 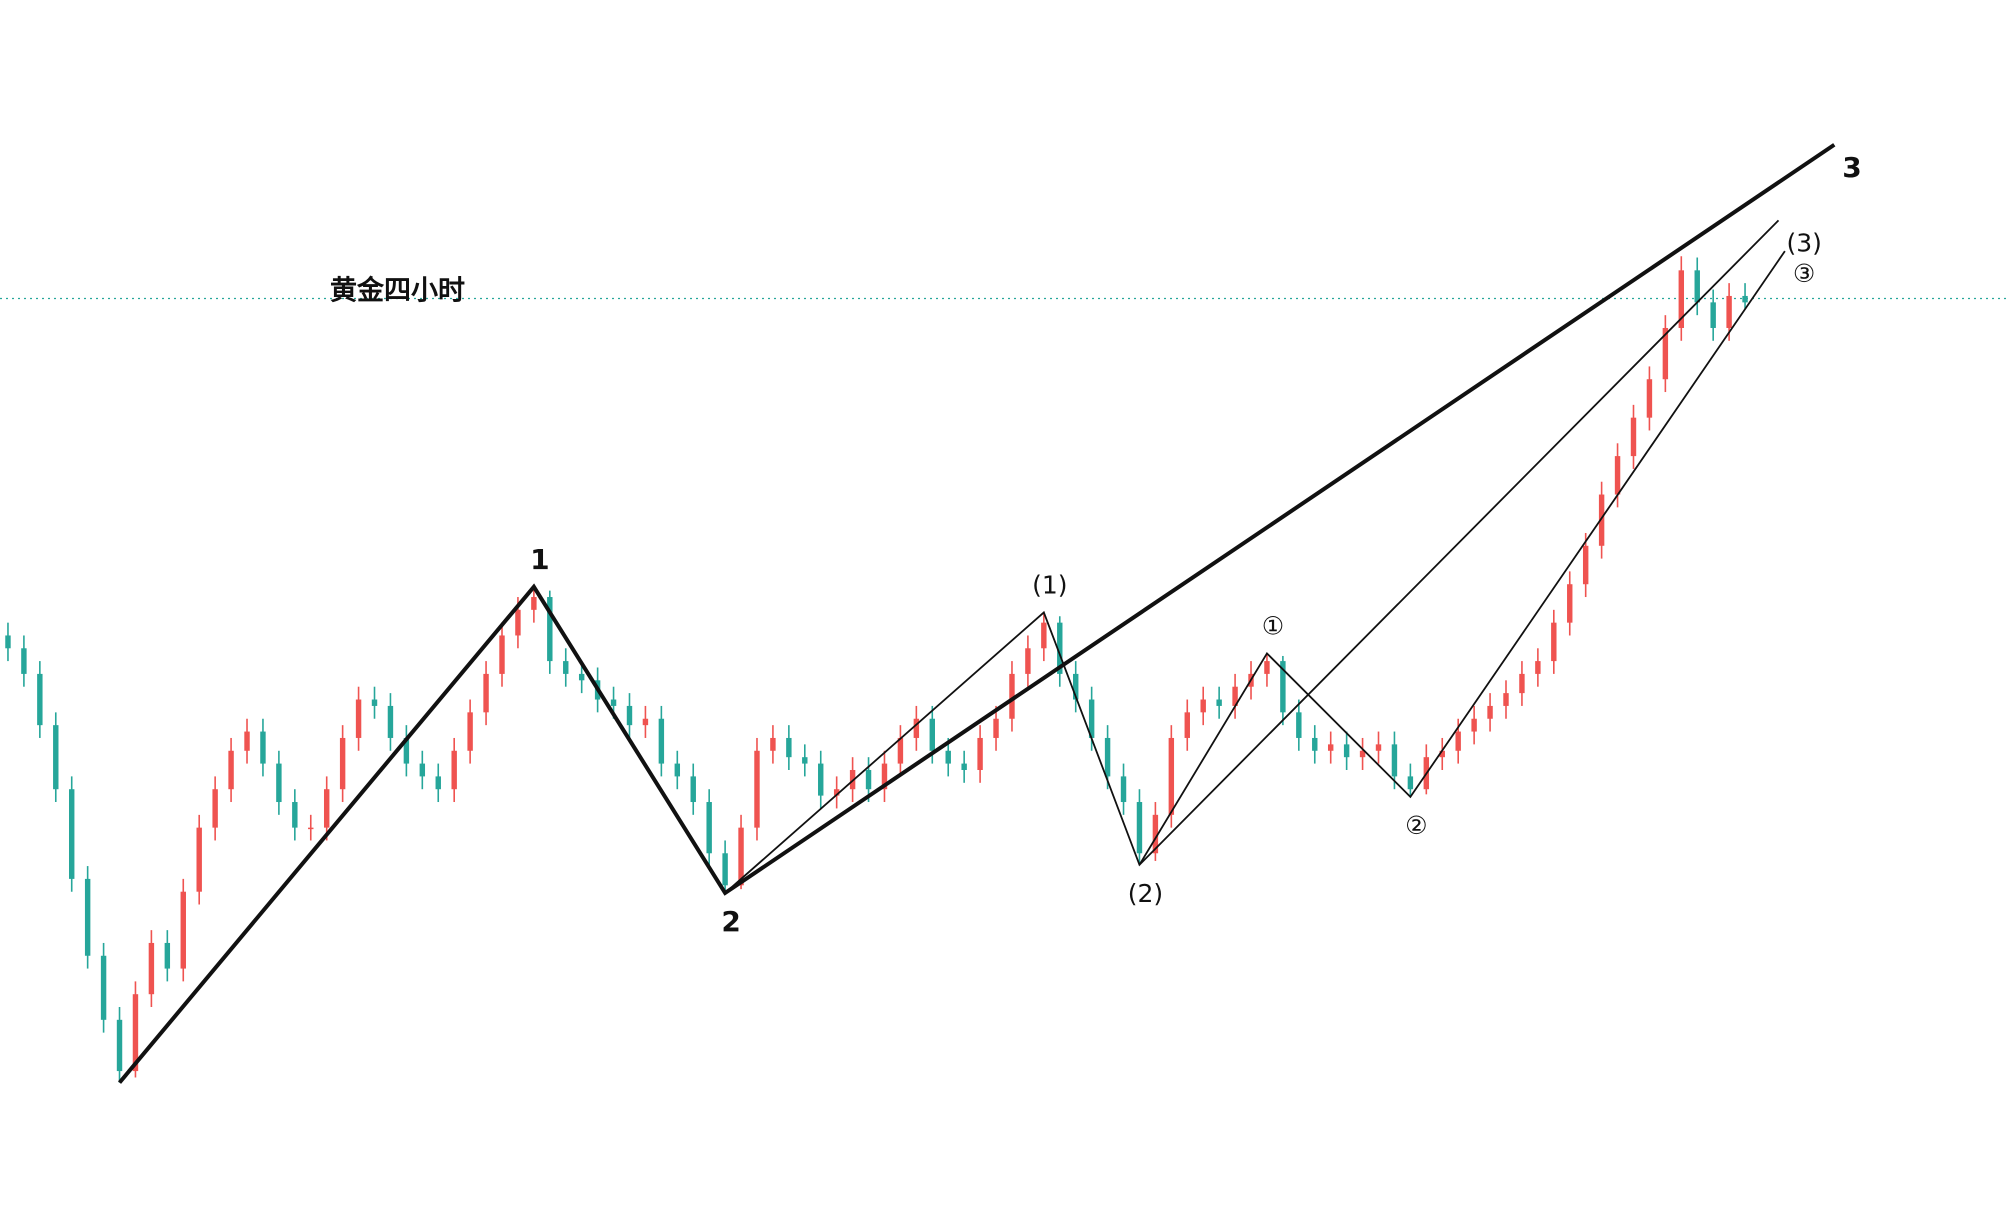 I want to click on wave-label: ②, so click(x=1416, y=825).